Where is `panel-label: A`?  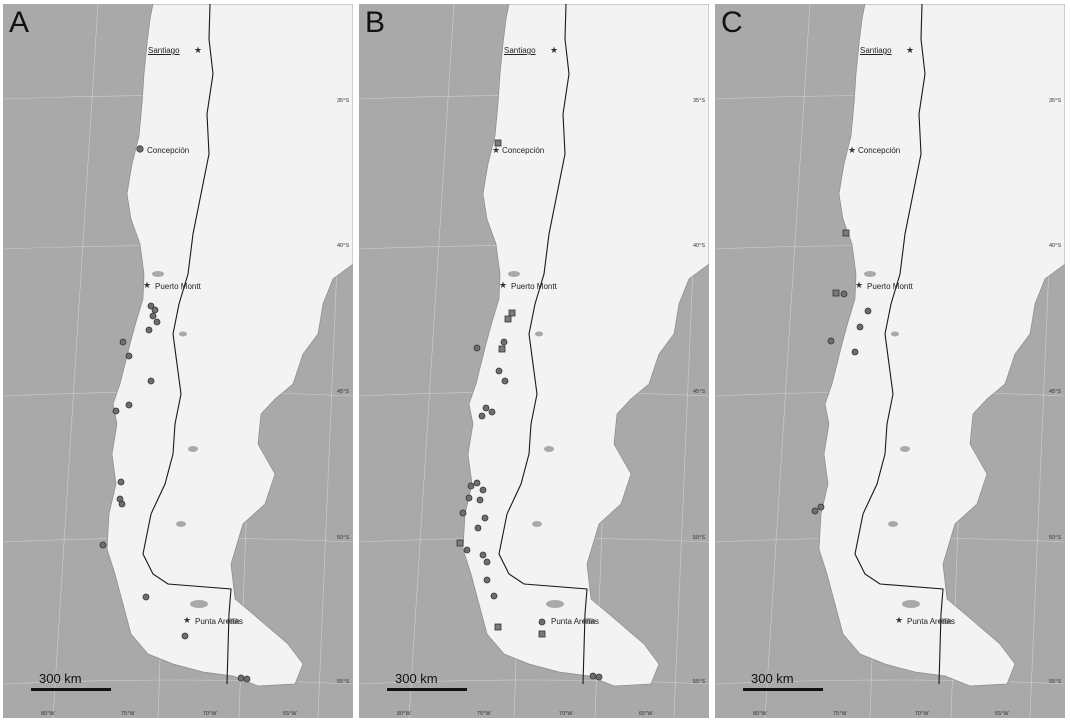 panel-label: A is located at coordinates (19, 22).